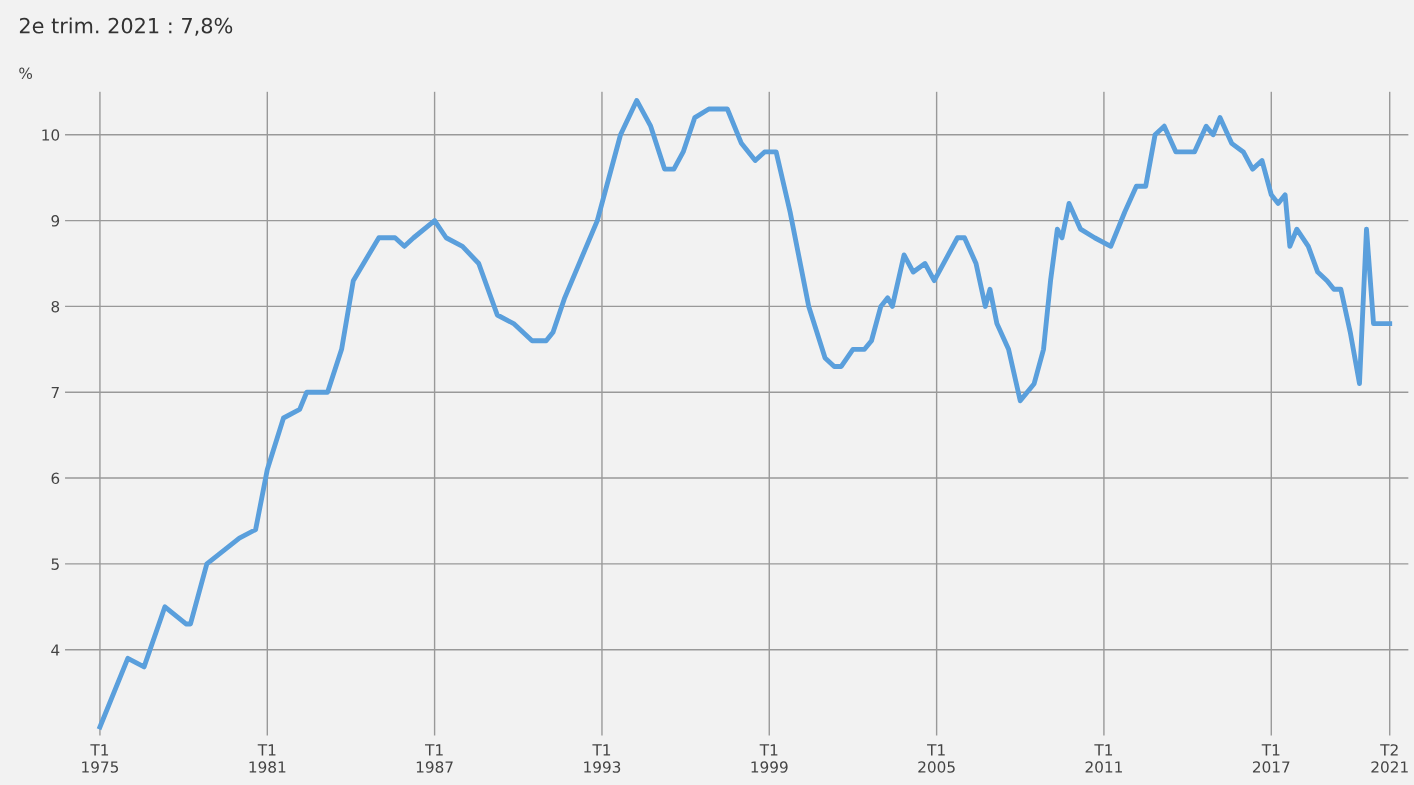  What do you see at coordinates (100, 758) in the screenshot?
I see `x-tick-label: T1 1975` at bounding box center [100, 758].